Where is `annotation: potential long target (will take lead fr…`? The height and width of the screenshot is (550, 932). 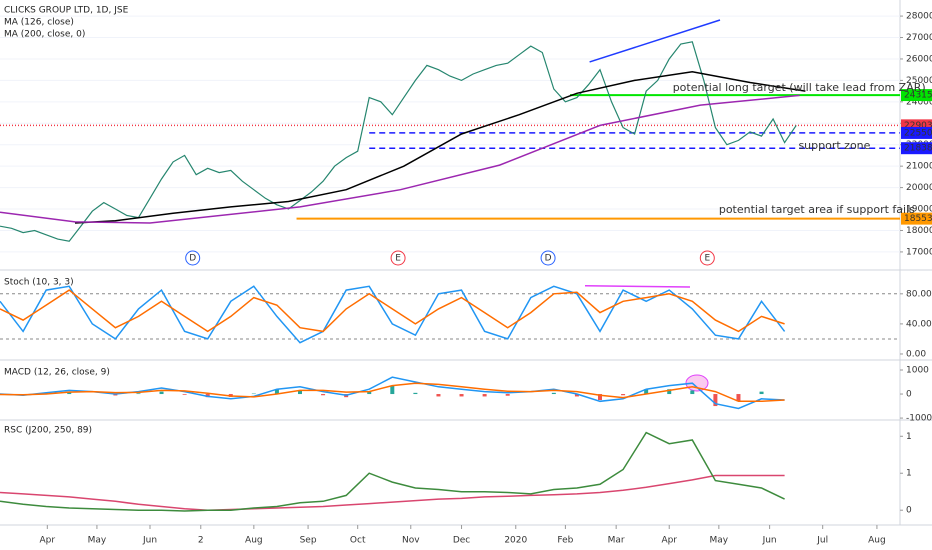 annotation: potential long target (will take lead fr… is located at coordinates (799, 87).